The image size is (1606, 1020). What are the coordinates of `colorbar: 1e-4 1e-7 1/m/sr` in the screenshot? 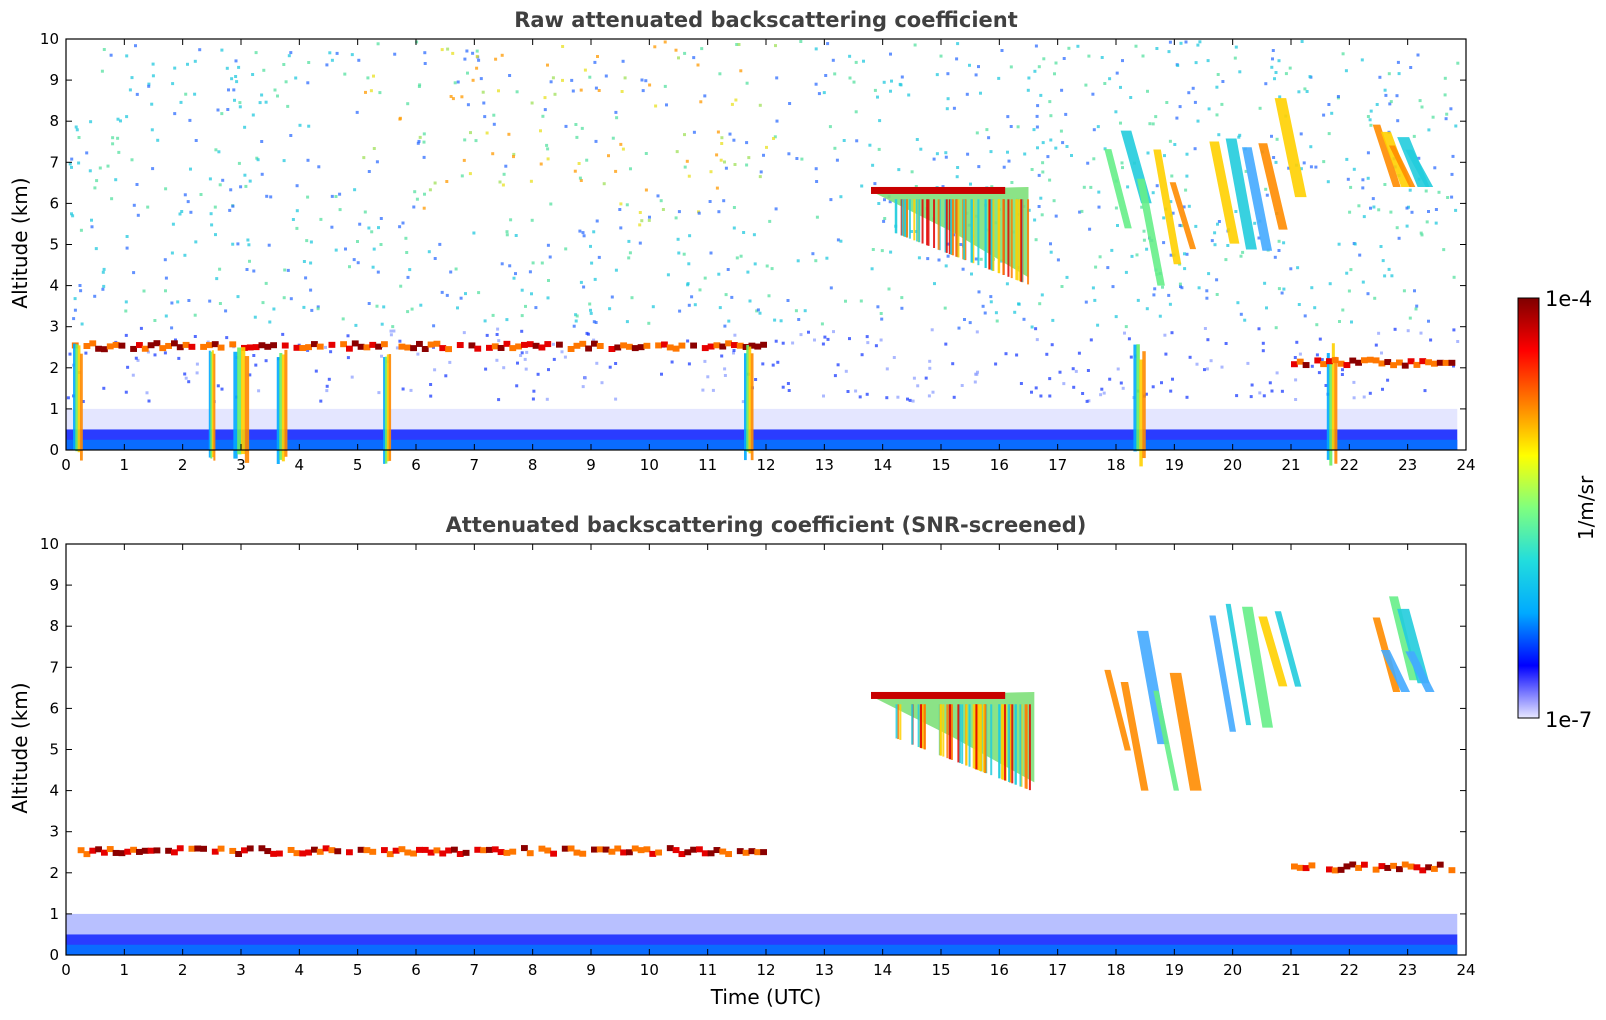 It's located at (1557, 509).